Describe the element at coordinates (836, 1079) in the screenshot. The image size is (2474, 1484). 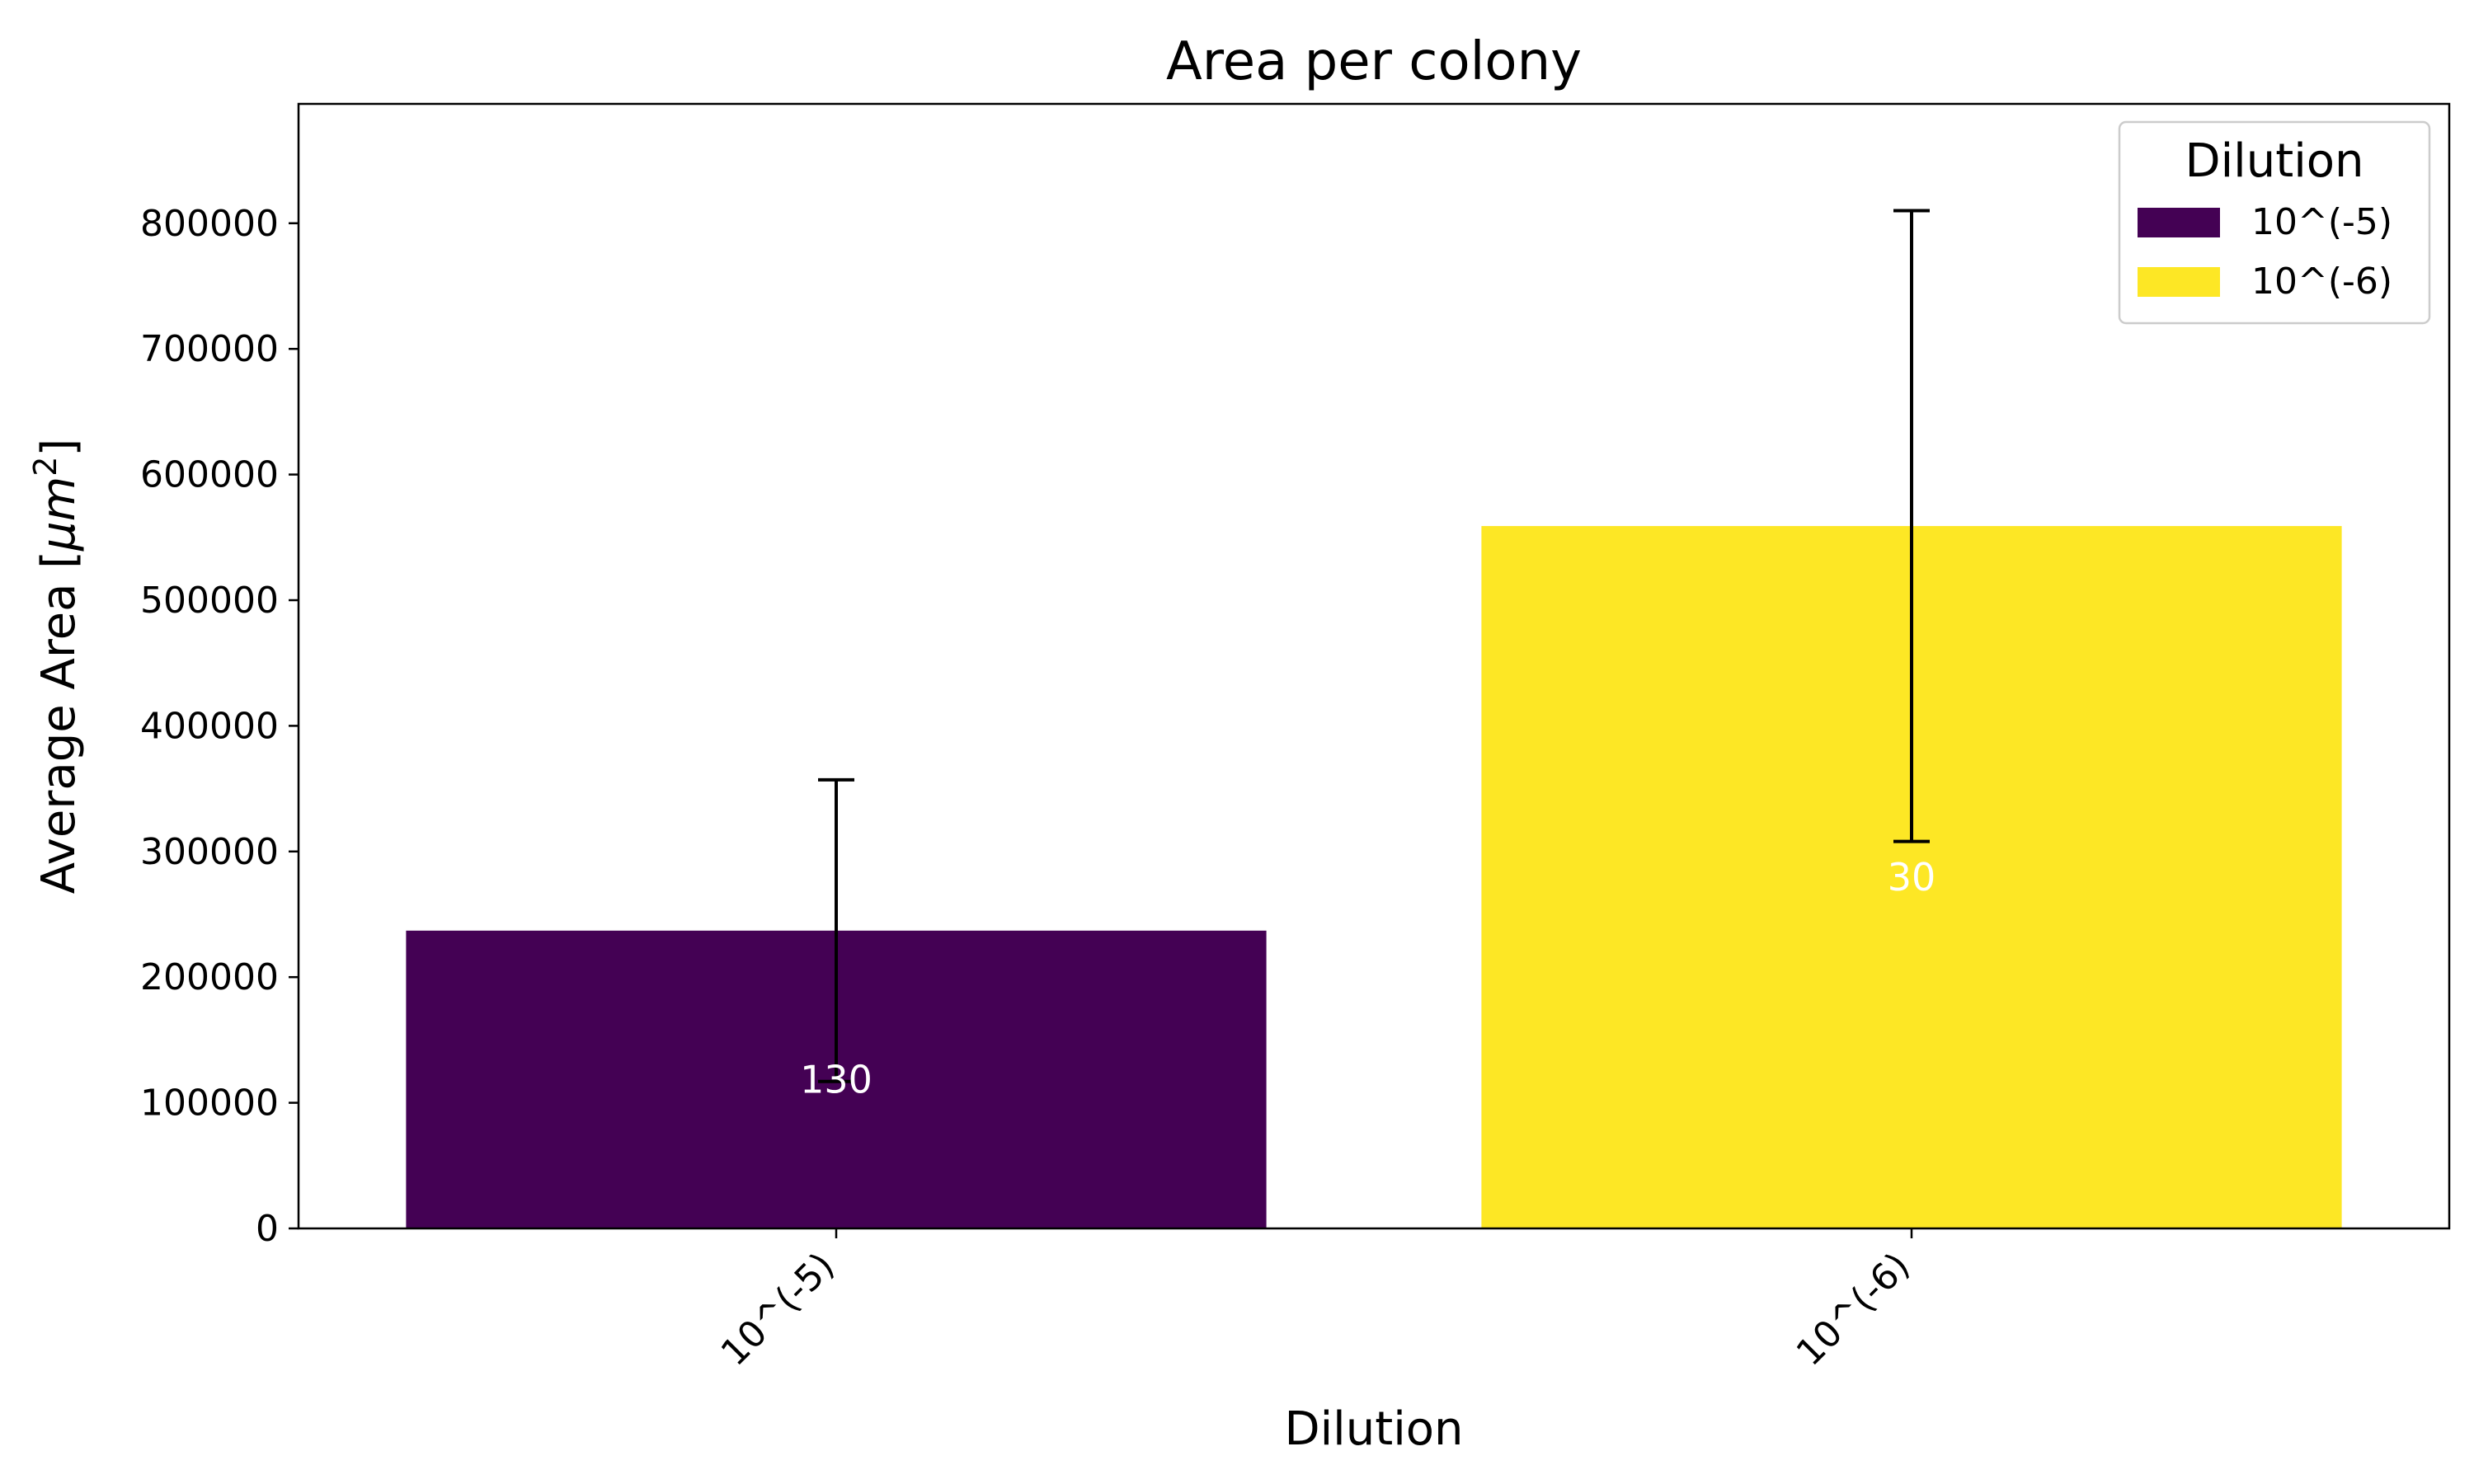
I see `bar-value-label: 130` at that location.